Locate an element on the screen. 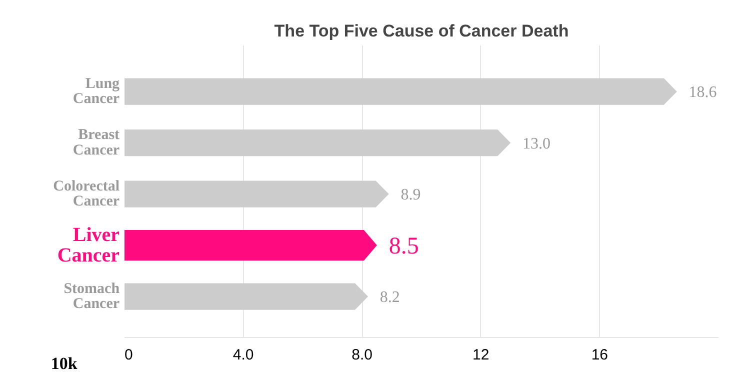  data-label: 8.9 is located at coordinates (410, 195).